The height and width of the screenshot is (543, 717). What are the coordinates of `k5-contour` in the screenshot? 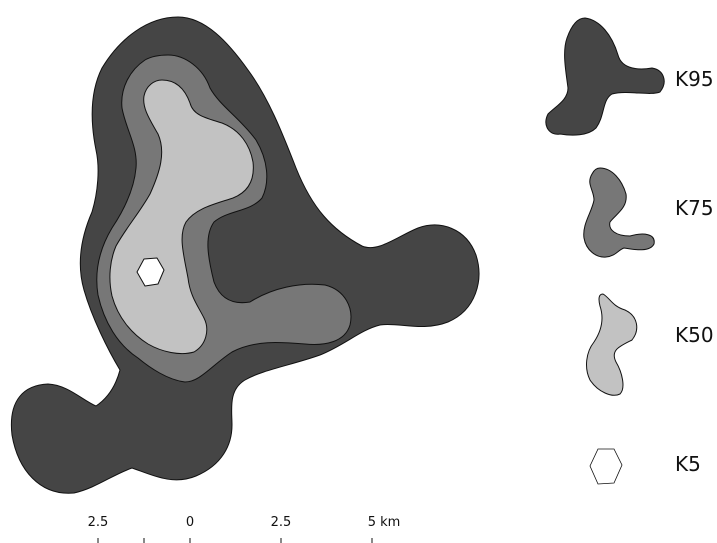 It's located at (150, 272).